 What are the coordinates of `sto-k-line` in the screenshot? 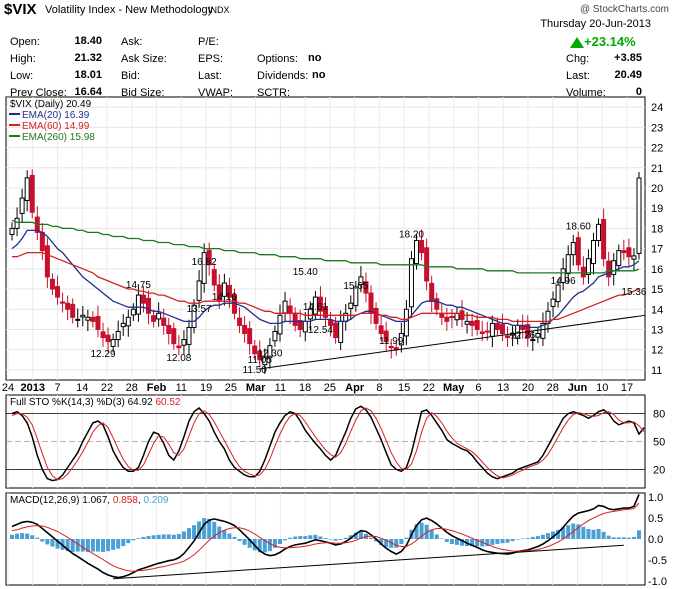 It's located at (328, 443).